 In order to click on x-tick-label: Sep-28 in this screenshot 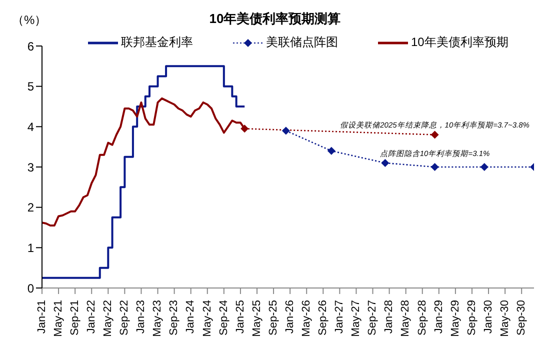, I will do `click(422, 318)`.